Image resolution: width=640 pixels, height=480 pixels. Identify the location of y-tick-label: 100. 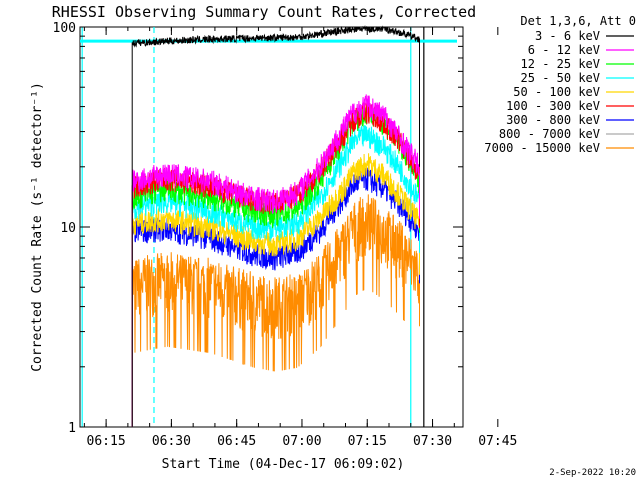
(64, 28).